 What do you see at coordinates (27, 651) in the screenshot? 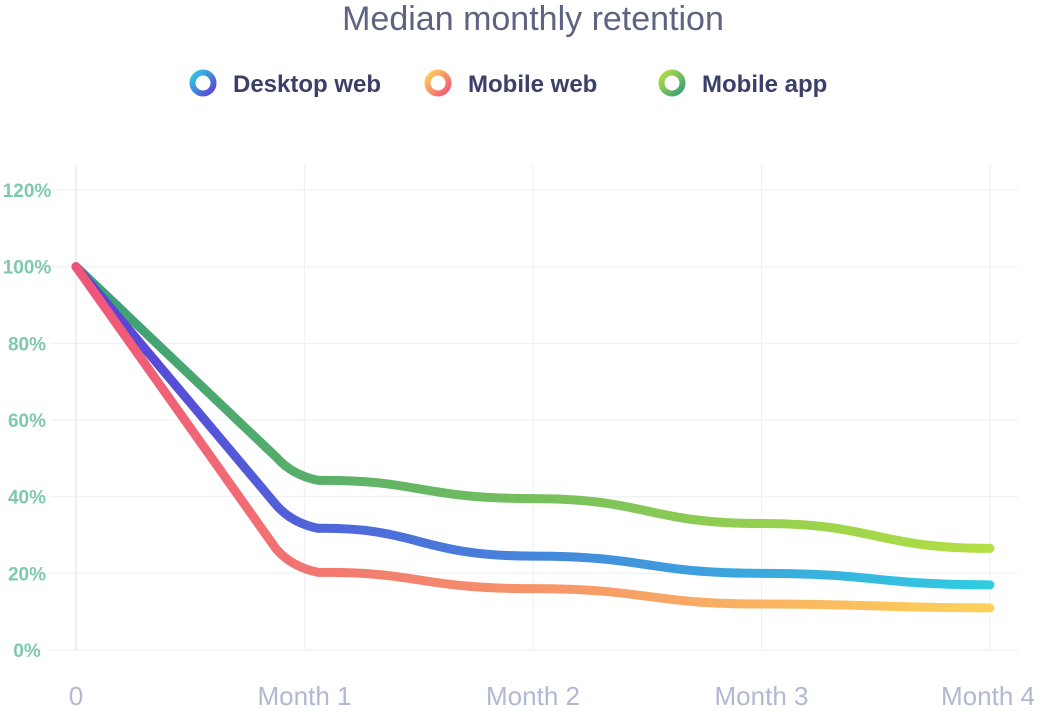
I see `y-tick-label: 0%` at bounding box center [27, 651].